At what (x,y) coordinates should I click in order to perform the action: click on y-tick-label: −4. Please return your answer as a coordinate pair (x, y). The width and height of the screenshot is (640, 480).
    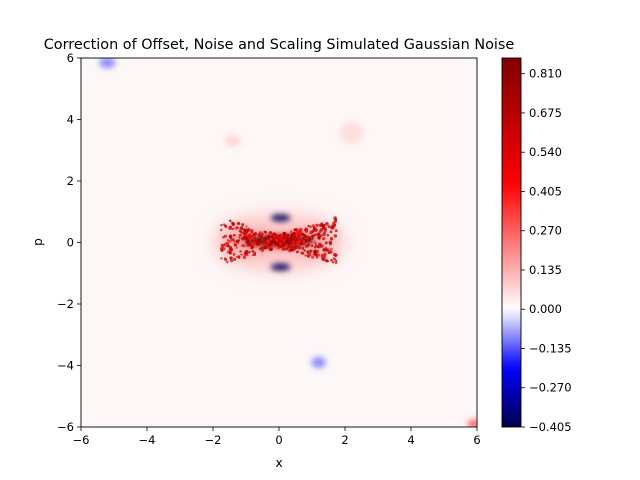
    Looking at the image, I should click on (65, 366).